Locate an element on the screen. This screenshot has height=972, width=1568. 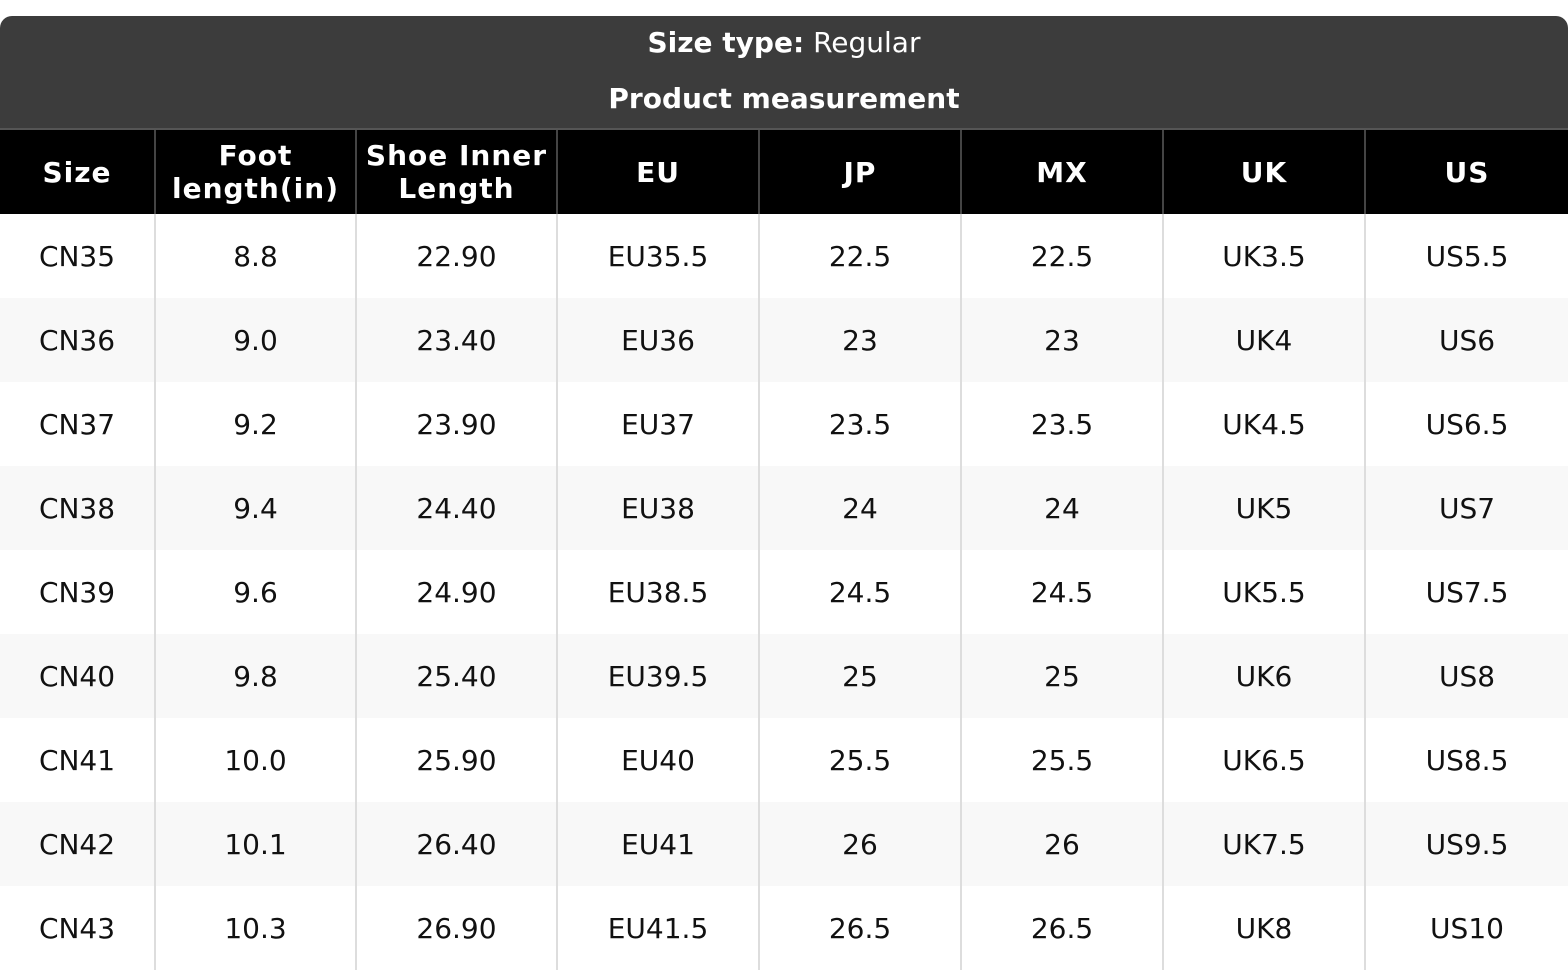
column-header: JP is located at coordinates (859, 172).